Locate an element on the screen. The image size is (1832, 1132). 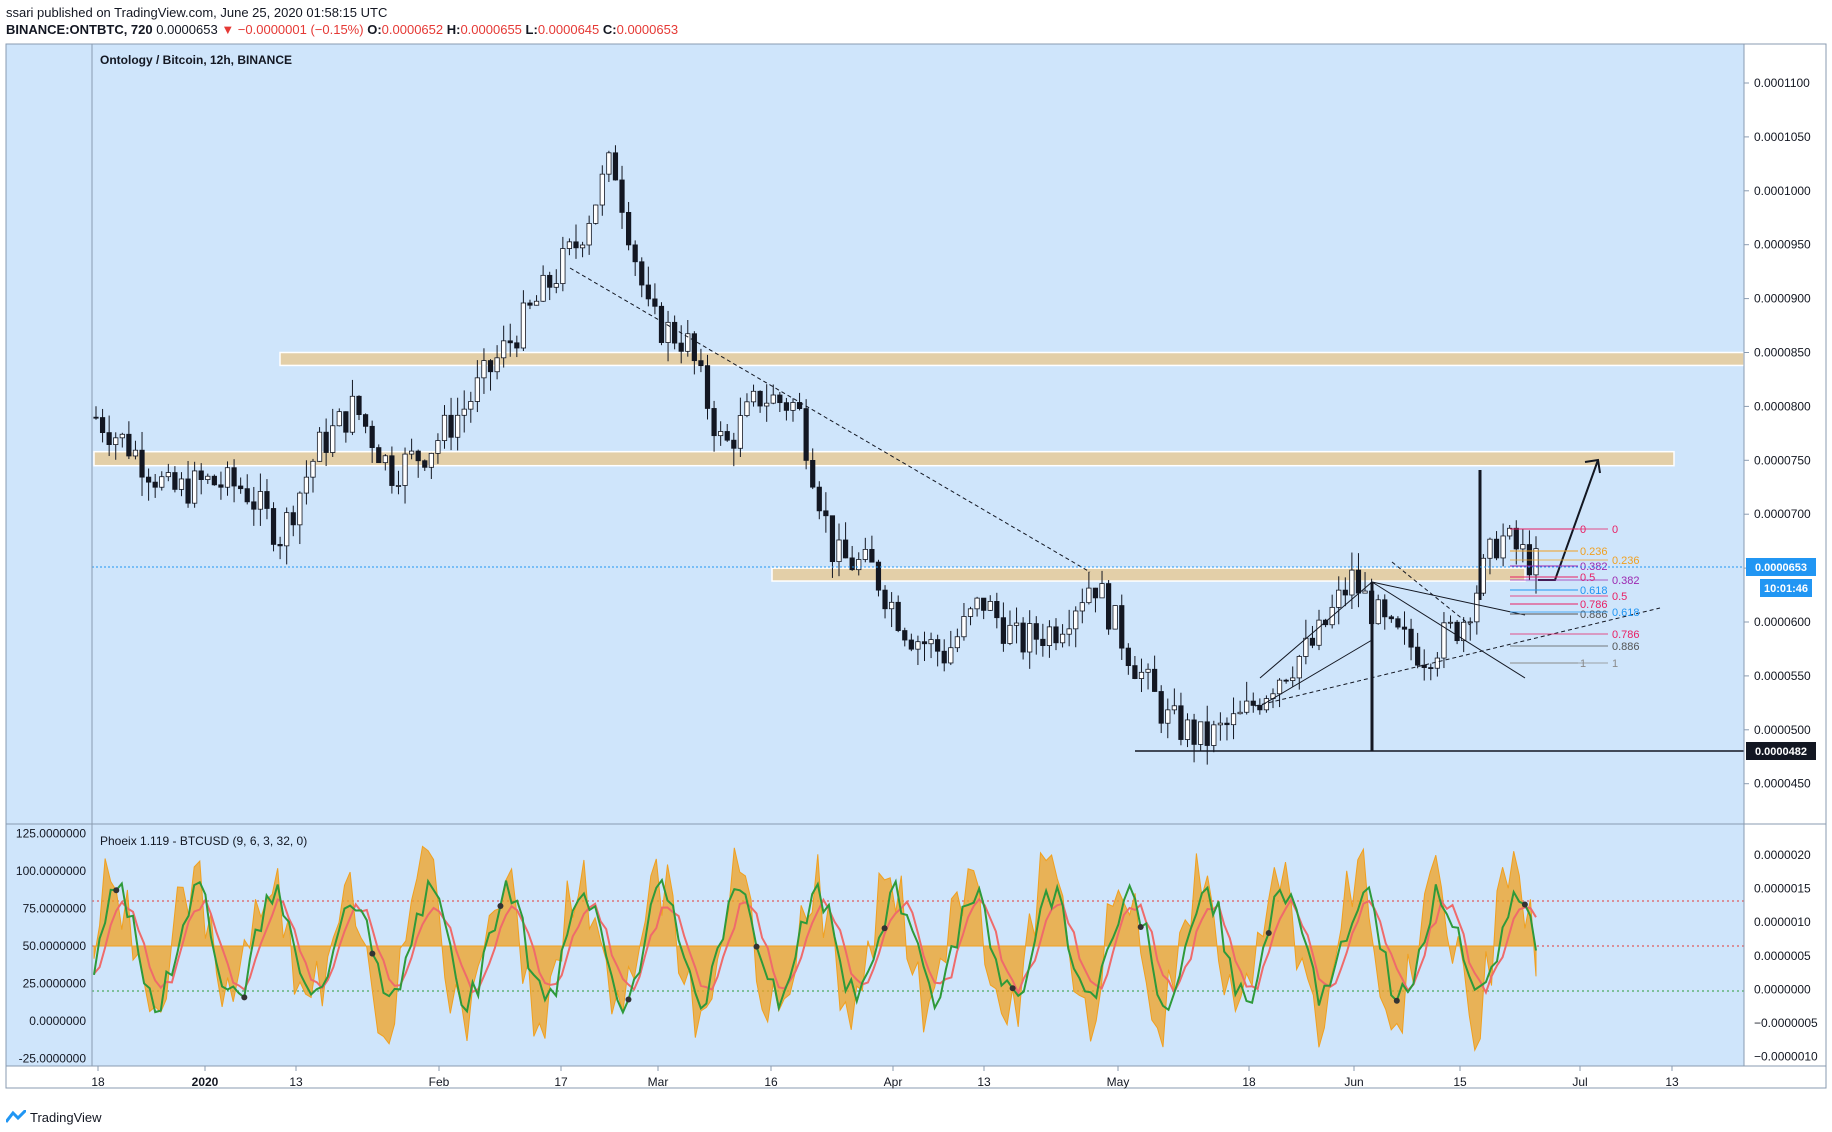
time-tick-label: May is located at coordinates (1118, 1082).